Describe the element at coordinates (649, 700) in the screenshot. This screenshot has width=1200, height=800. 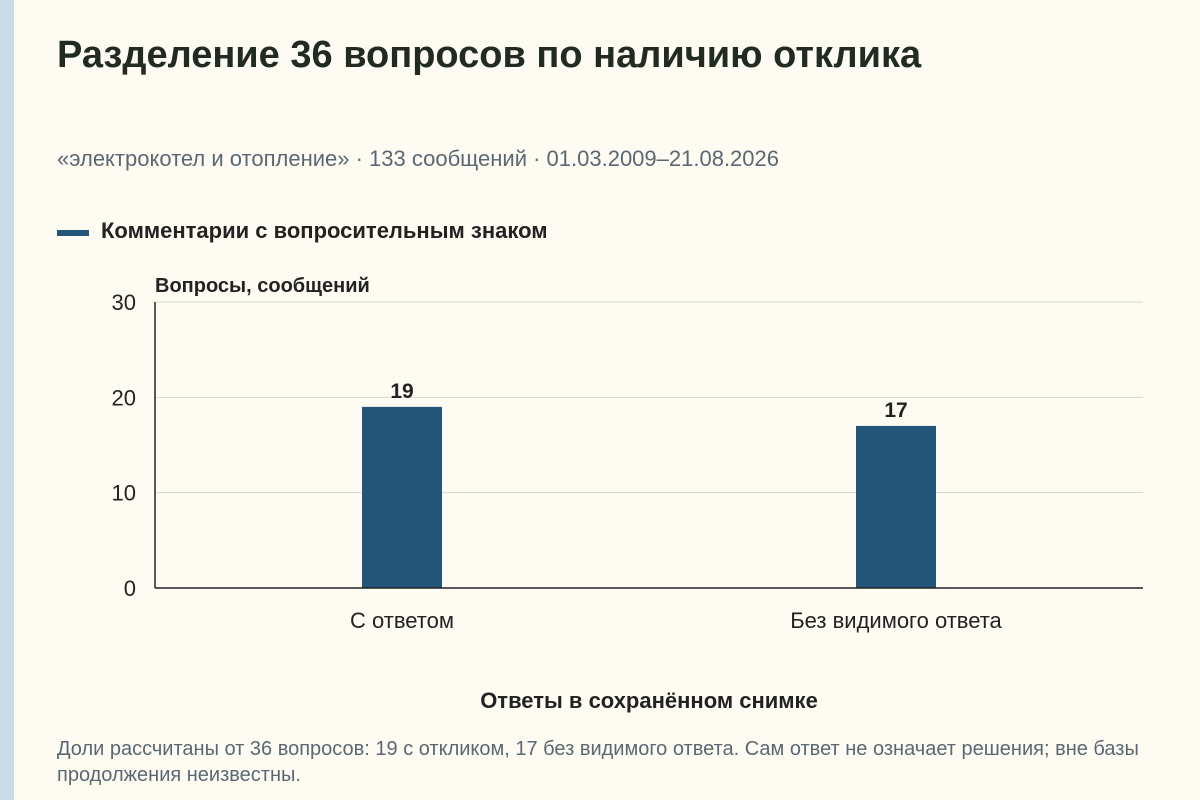
I see `x-axis-title: Ответы в сохранённом снимке` at that location.